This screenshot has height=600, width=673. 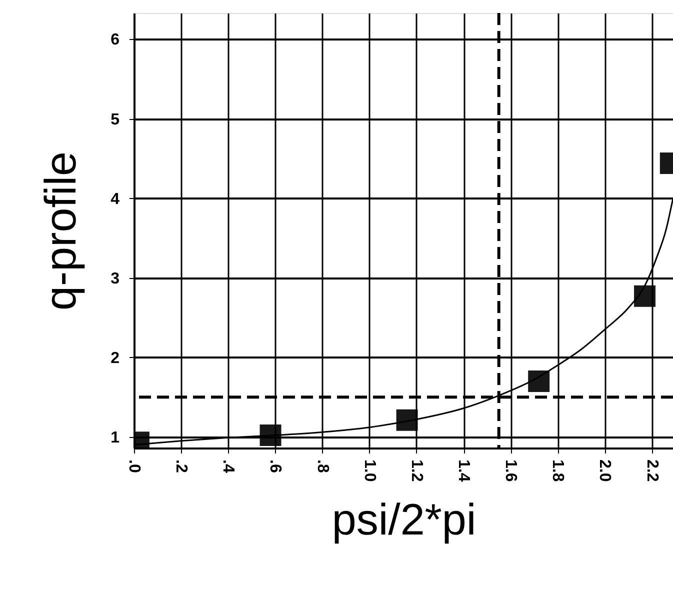 I want to click on y-tick-label: 4, so click(x=115, y=199).